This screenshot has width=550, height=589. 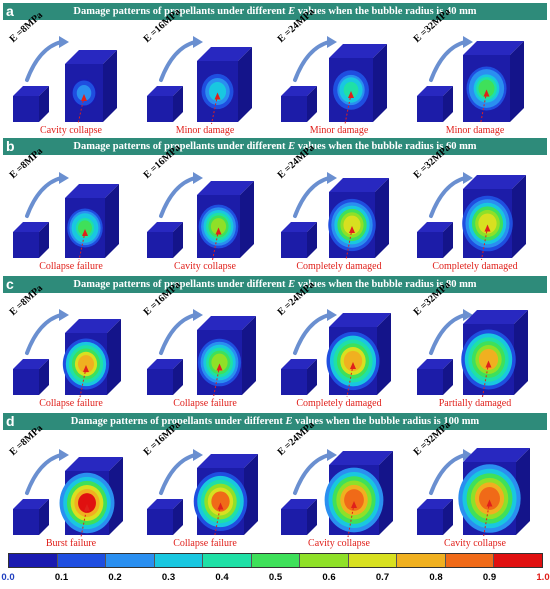 I want to click on result-cell: E =32MPa Cavity collapse, so click(x=475, y=485).